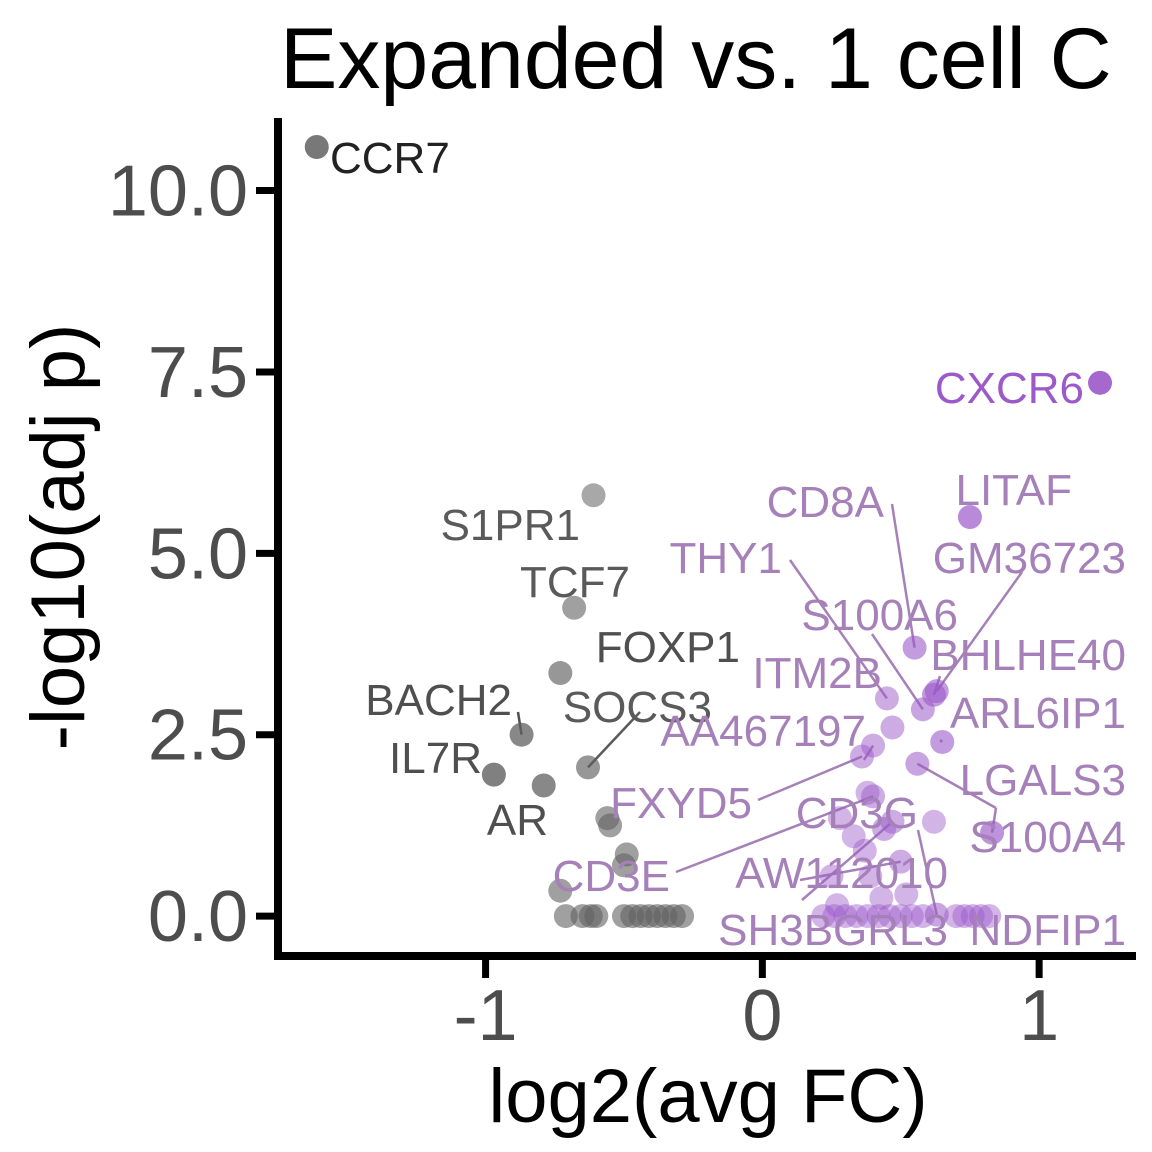 The width and height of the screenshot is (1152, 1152). I want to click on data-point-ar, so click(543, 785).